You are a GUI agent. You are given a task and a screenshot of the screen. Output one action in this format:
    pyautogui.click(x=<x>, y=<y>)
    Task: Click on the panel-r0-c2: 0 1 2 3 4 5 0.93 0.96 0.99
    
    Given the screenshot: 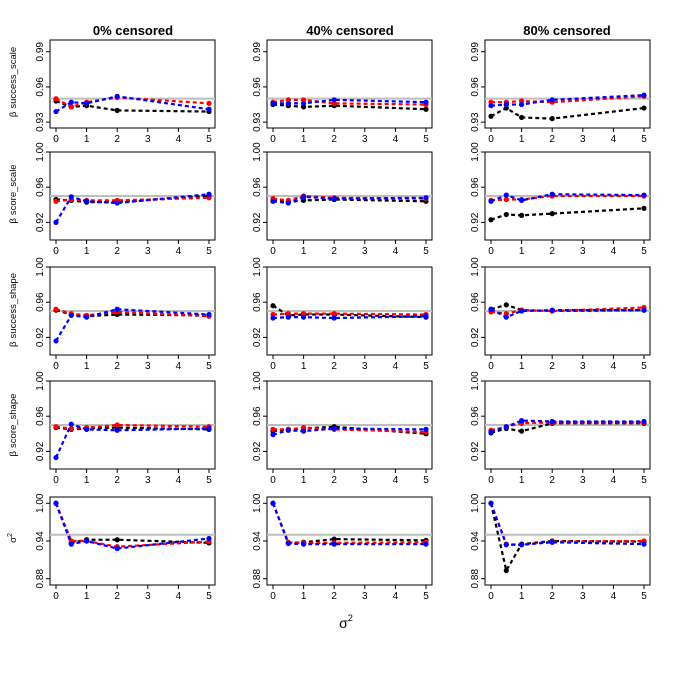 What is the action you would take?
    pyautogui.click(x=560, y=92)
    